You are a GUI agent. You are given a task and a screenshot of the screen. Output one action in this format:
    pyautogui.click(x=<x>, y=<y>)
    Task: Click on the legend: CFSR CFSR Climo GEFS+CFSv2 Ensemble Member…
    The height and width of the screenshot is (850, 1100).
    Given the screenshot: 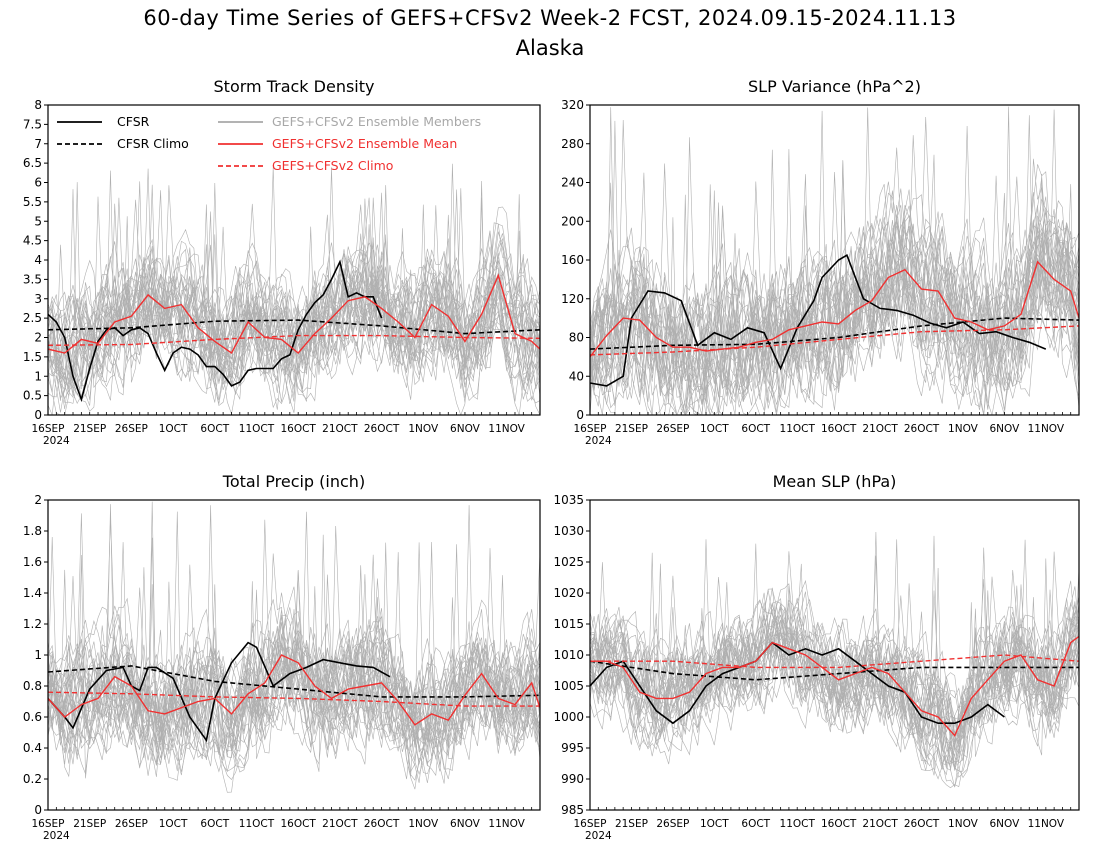 What is the action you would take?
    pyautogui.click(x=269, y=143)
    